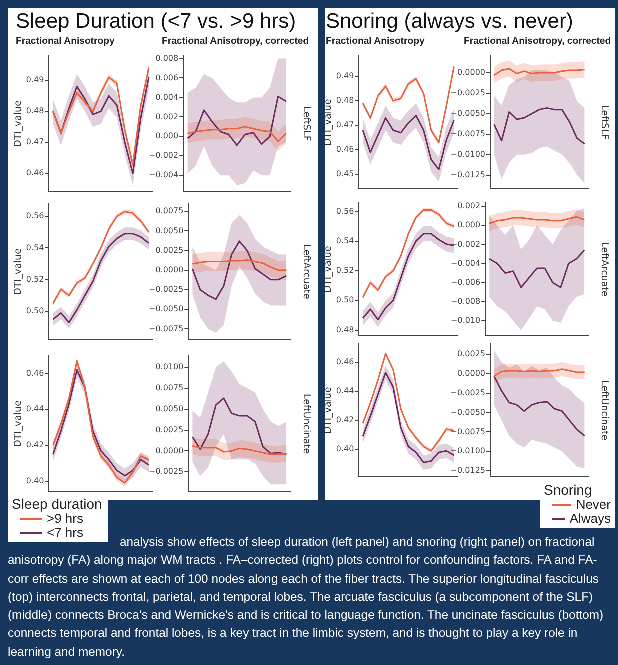 This screenshot has height=665, width=618. Describe the element at coordinates (345, 174) in the screenshot. I see `y-tick-label: 0.45` at that location.